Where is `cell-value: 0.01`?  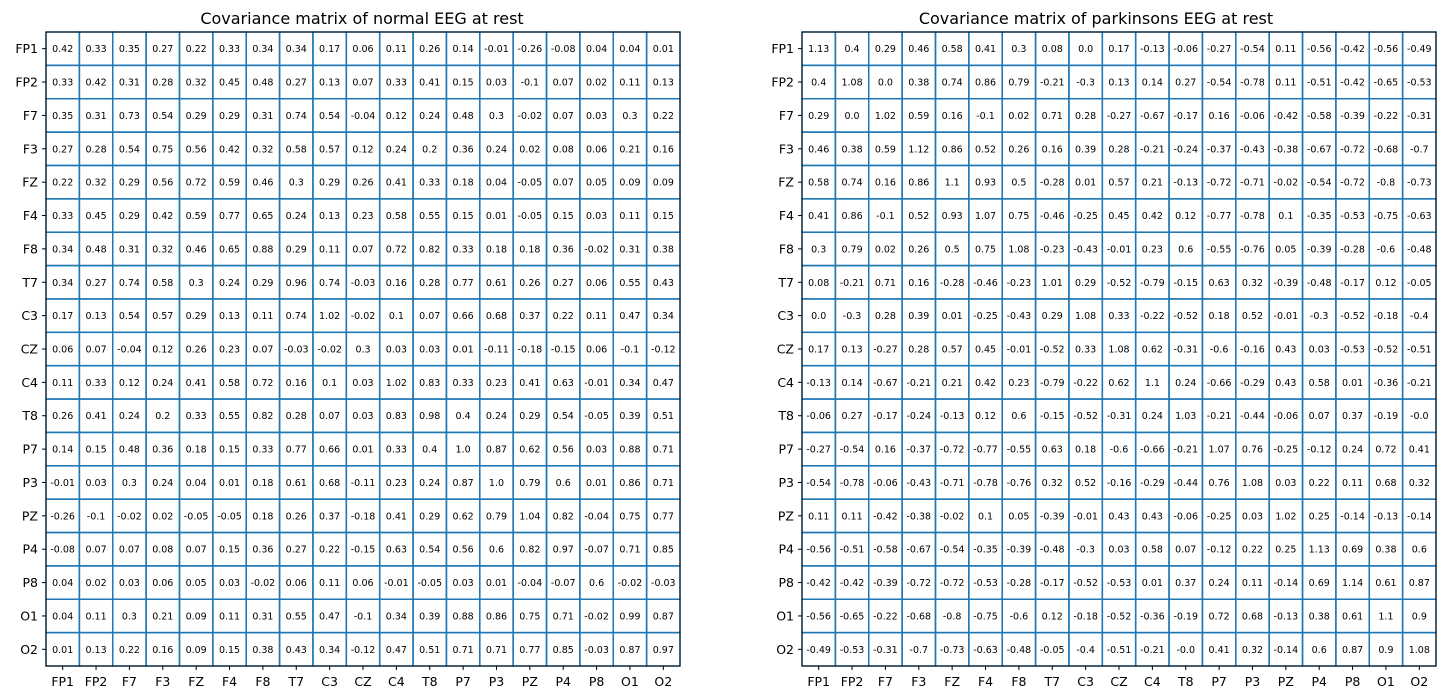 cell-value: 0.01 is located at coordinates (1152, 583).